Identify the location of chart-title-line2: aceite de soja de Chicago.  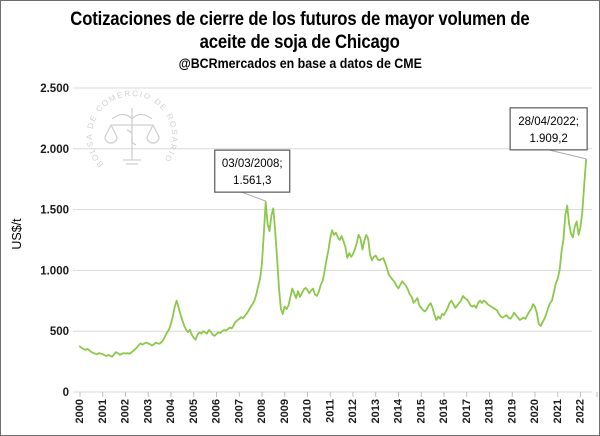
(300, 42).